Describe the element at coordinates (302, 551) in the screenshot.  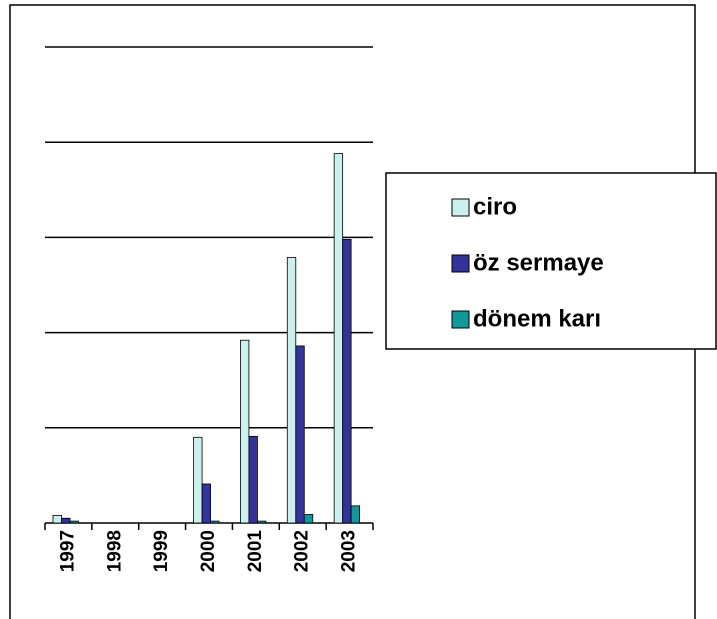
I see `x-tick-label: 2002` at that location.